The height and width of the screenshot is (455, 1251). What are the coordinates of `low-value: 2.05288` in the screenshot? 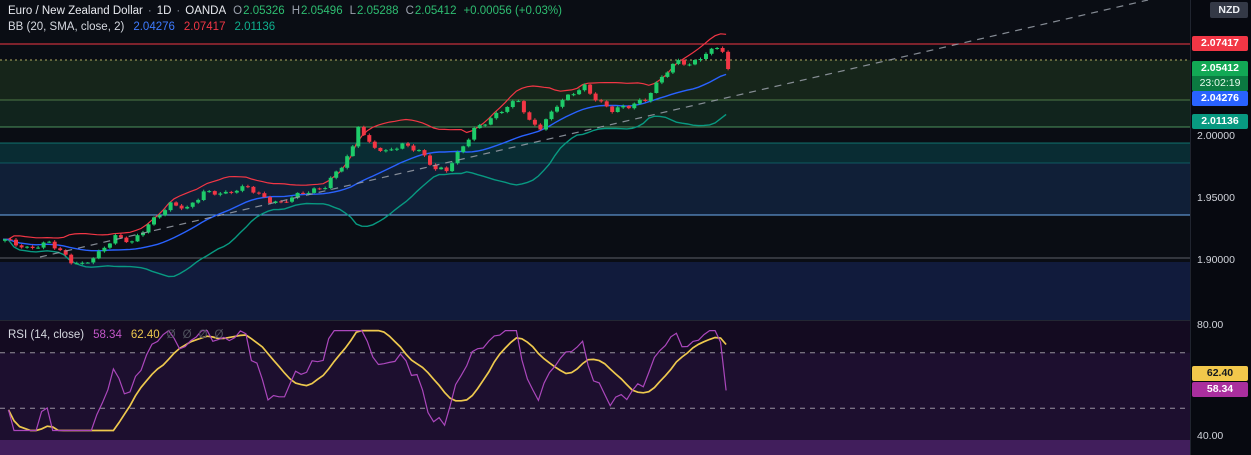 It's located at (378, 11).